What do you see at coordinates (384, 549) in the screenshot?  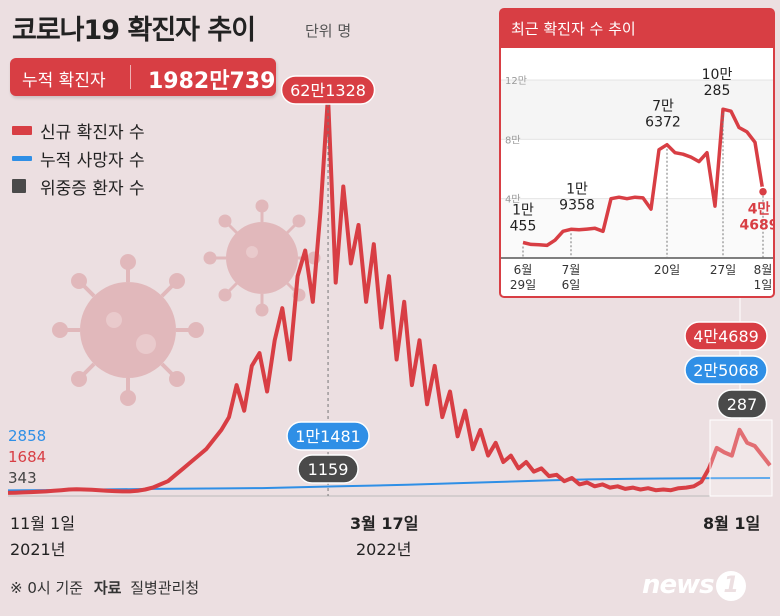 I see `x-tick-sublabel: 2022년` at bounding box center [384, 549].